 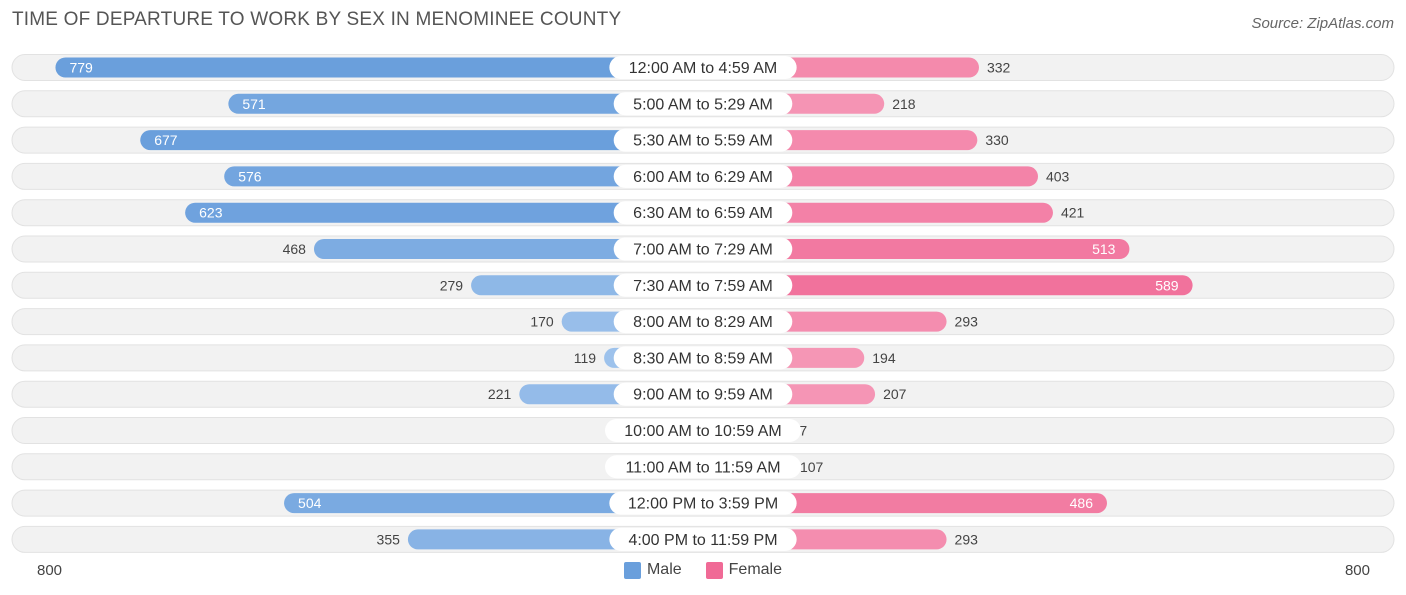 What do you see at coordinates (997, 140) in the screenshot?
I see `value-label-female: 330` at bounding box center [997, 140].